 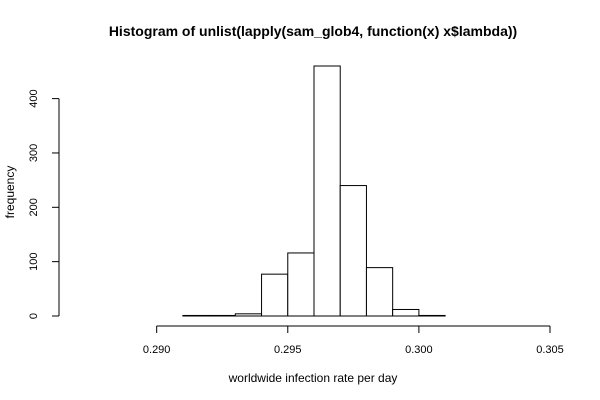 What do you see at coordinates (34, 98) in the screenshot?
I see `y-tick-label: 400` at bounding box center [34, 98].